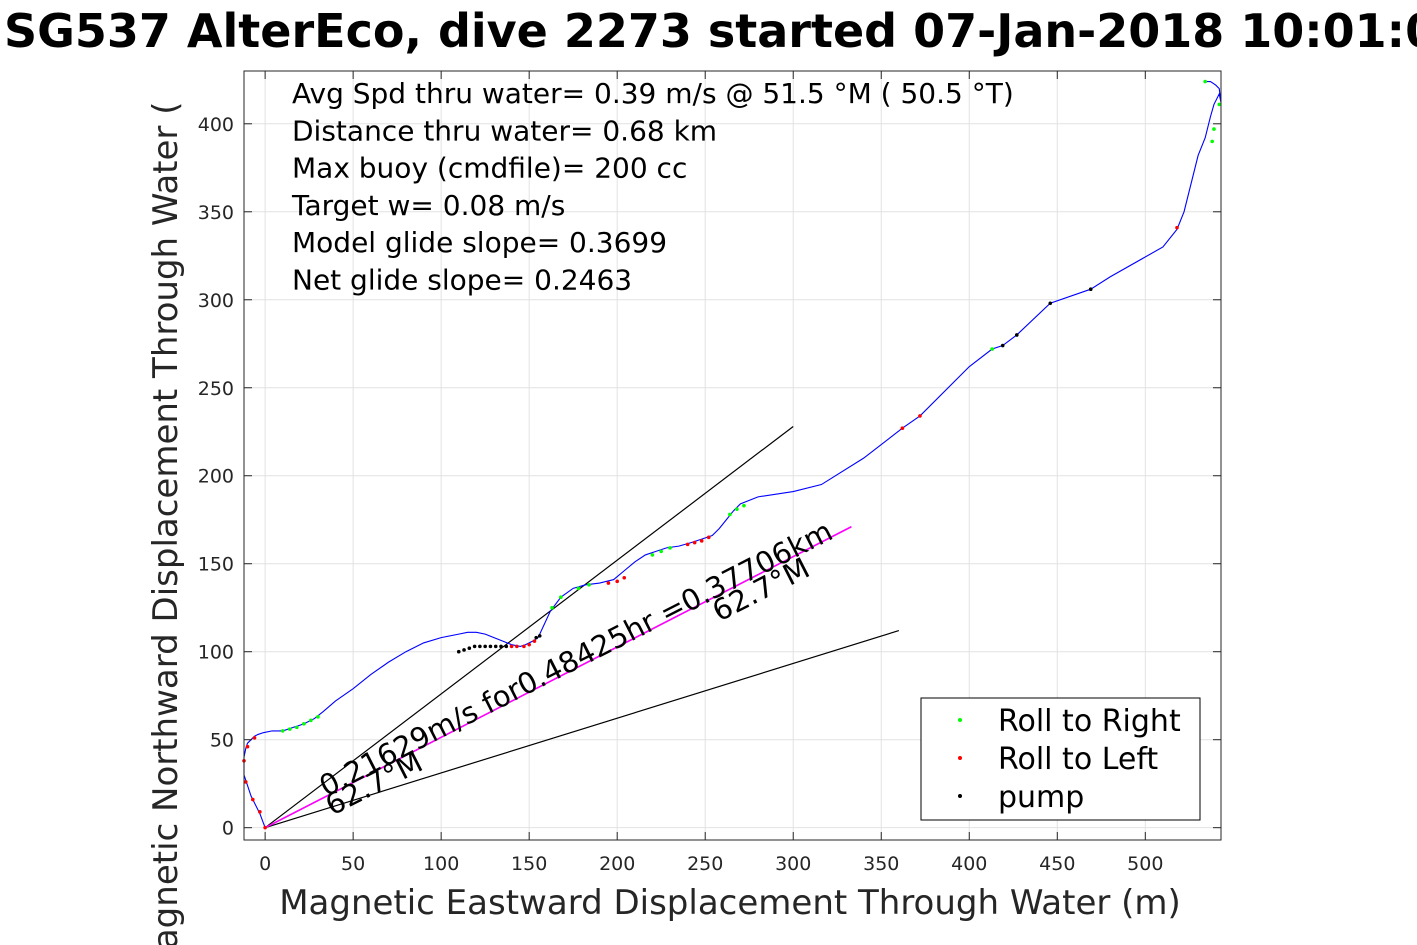 Image resolution: width=1417 pixels, height=945 pixels. What do you see at coordinates (216, 565) in the screenshot?
I see `y-tick-label: 150` at bounding box center [216, 565].